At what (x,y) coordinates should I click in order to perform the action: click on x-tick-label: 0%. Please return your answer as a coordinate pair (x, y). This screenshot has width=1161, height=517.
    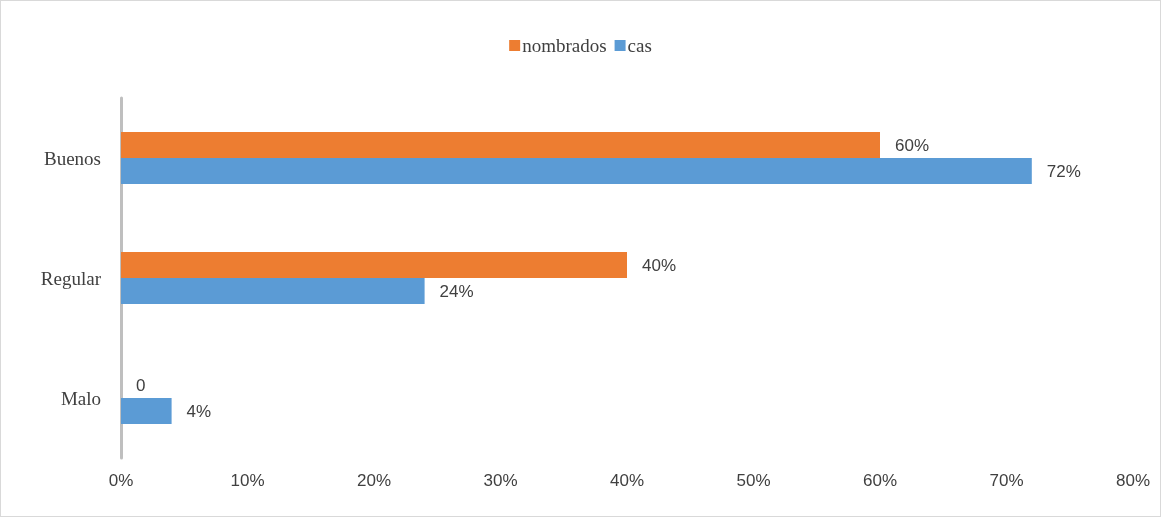
    Looking at the image, I should click on (121, 480).